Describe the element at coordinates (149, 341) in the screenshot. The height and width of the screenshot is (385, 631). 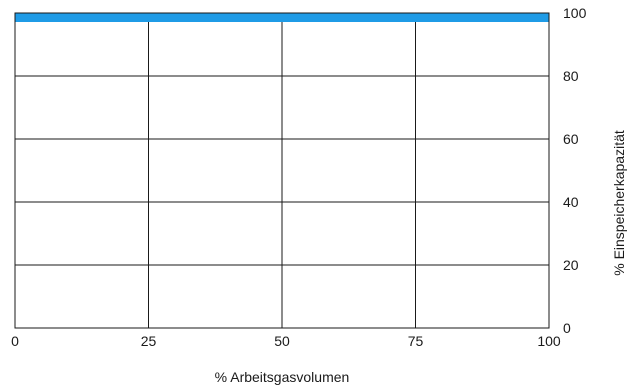
I see `x-tick-label: 25` at that location.